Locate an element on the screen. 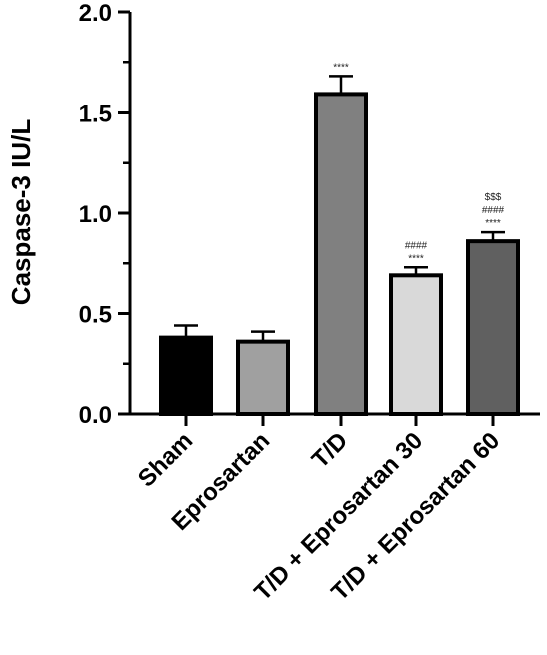 This screenshot has width=547, height=655. y-tick-label: 0.5 is located at coordinates (95, 315).